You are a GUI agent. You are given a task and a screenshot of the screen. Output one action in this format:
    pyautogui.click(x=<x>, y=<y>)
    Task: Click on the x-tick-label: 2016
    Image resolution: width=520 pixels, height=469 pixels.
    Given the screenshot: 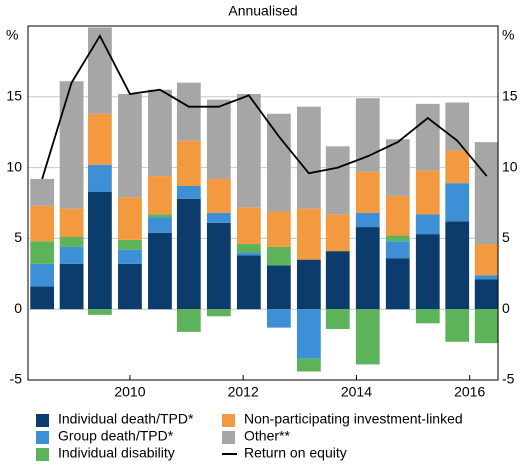 What is the action you would take?
    pyautogui.click(x=469, y=392)
    